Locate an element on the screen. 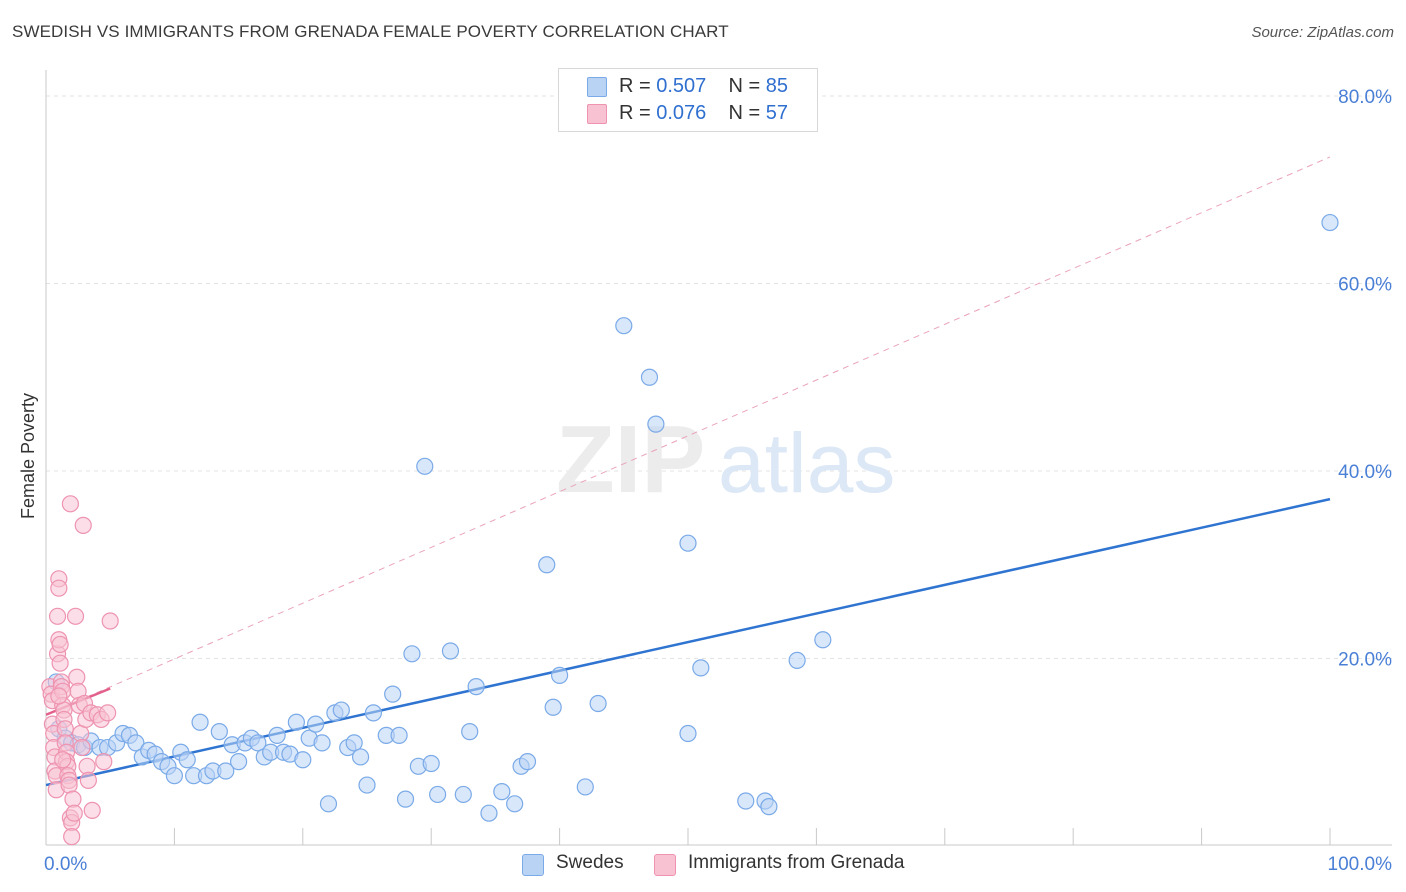  y-tick-label: 20.0% is located at coordinates (1365, 660).